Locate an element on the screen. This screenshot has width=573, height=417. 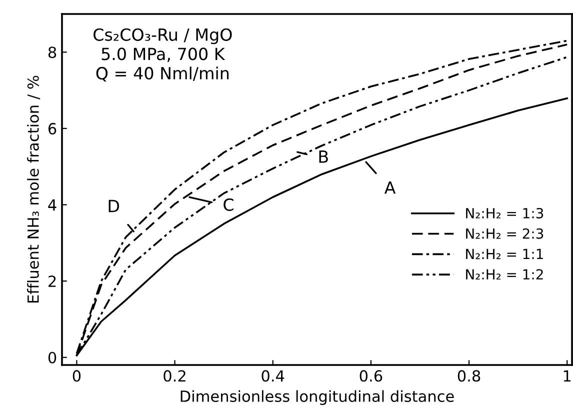
legend-label: N₂:H₂ = 2:3 is located at coordinates (505, 233).